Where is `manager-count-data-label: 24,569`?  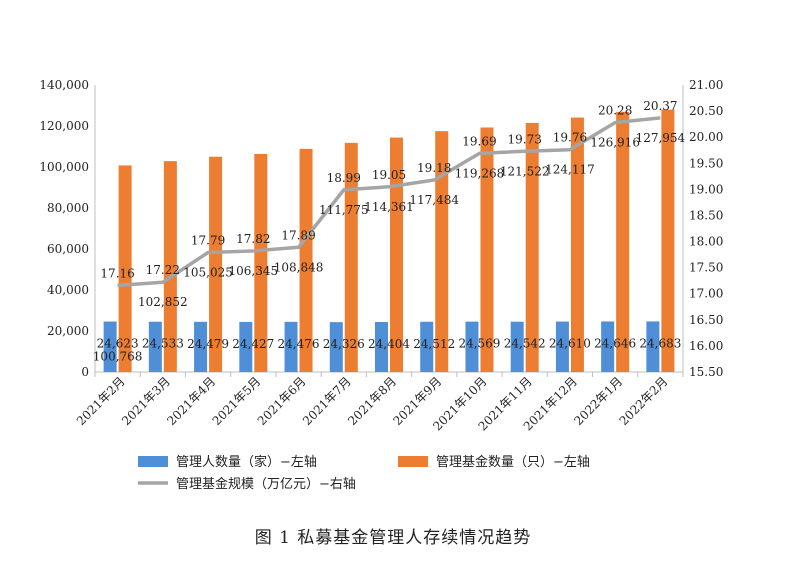 manager-count-data-label: 24,569 is located at coordinates (479, 344).